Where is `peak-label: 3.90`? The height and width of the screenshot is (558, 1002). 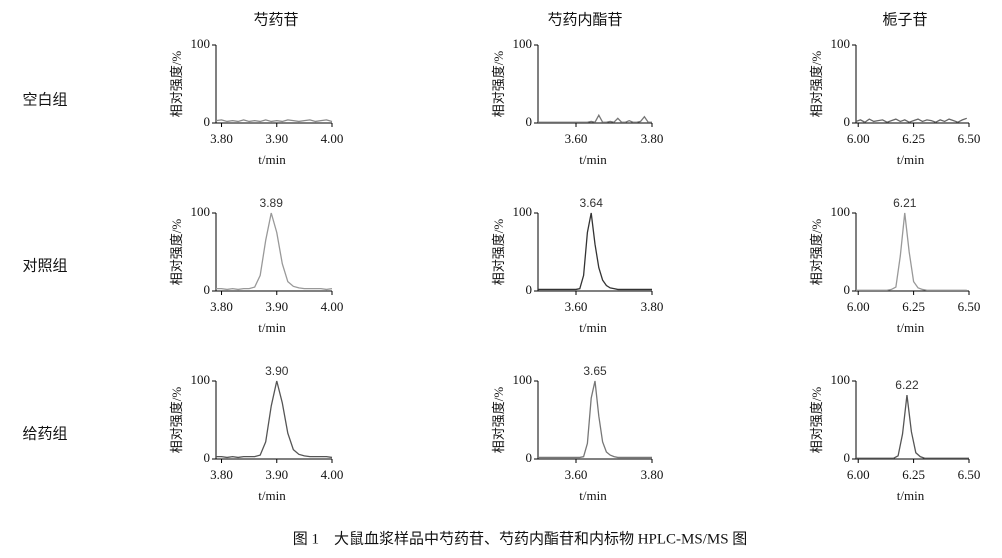 peak-label: 3.90 is located at coordinates (277, 371).